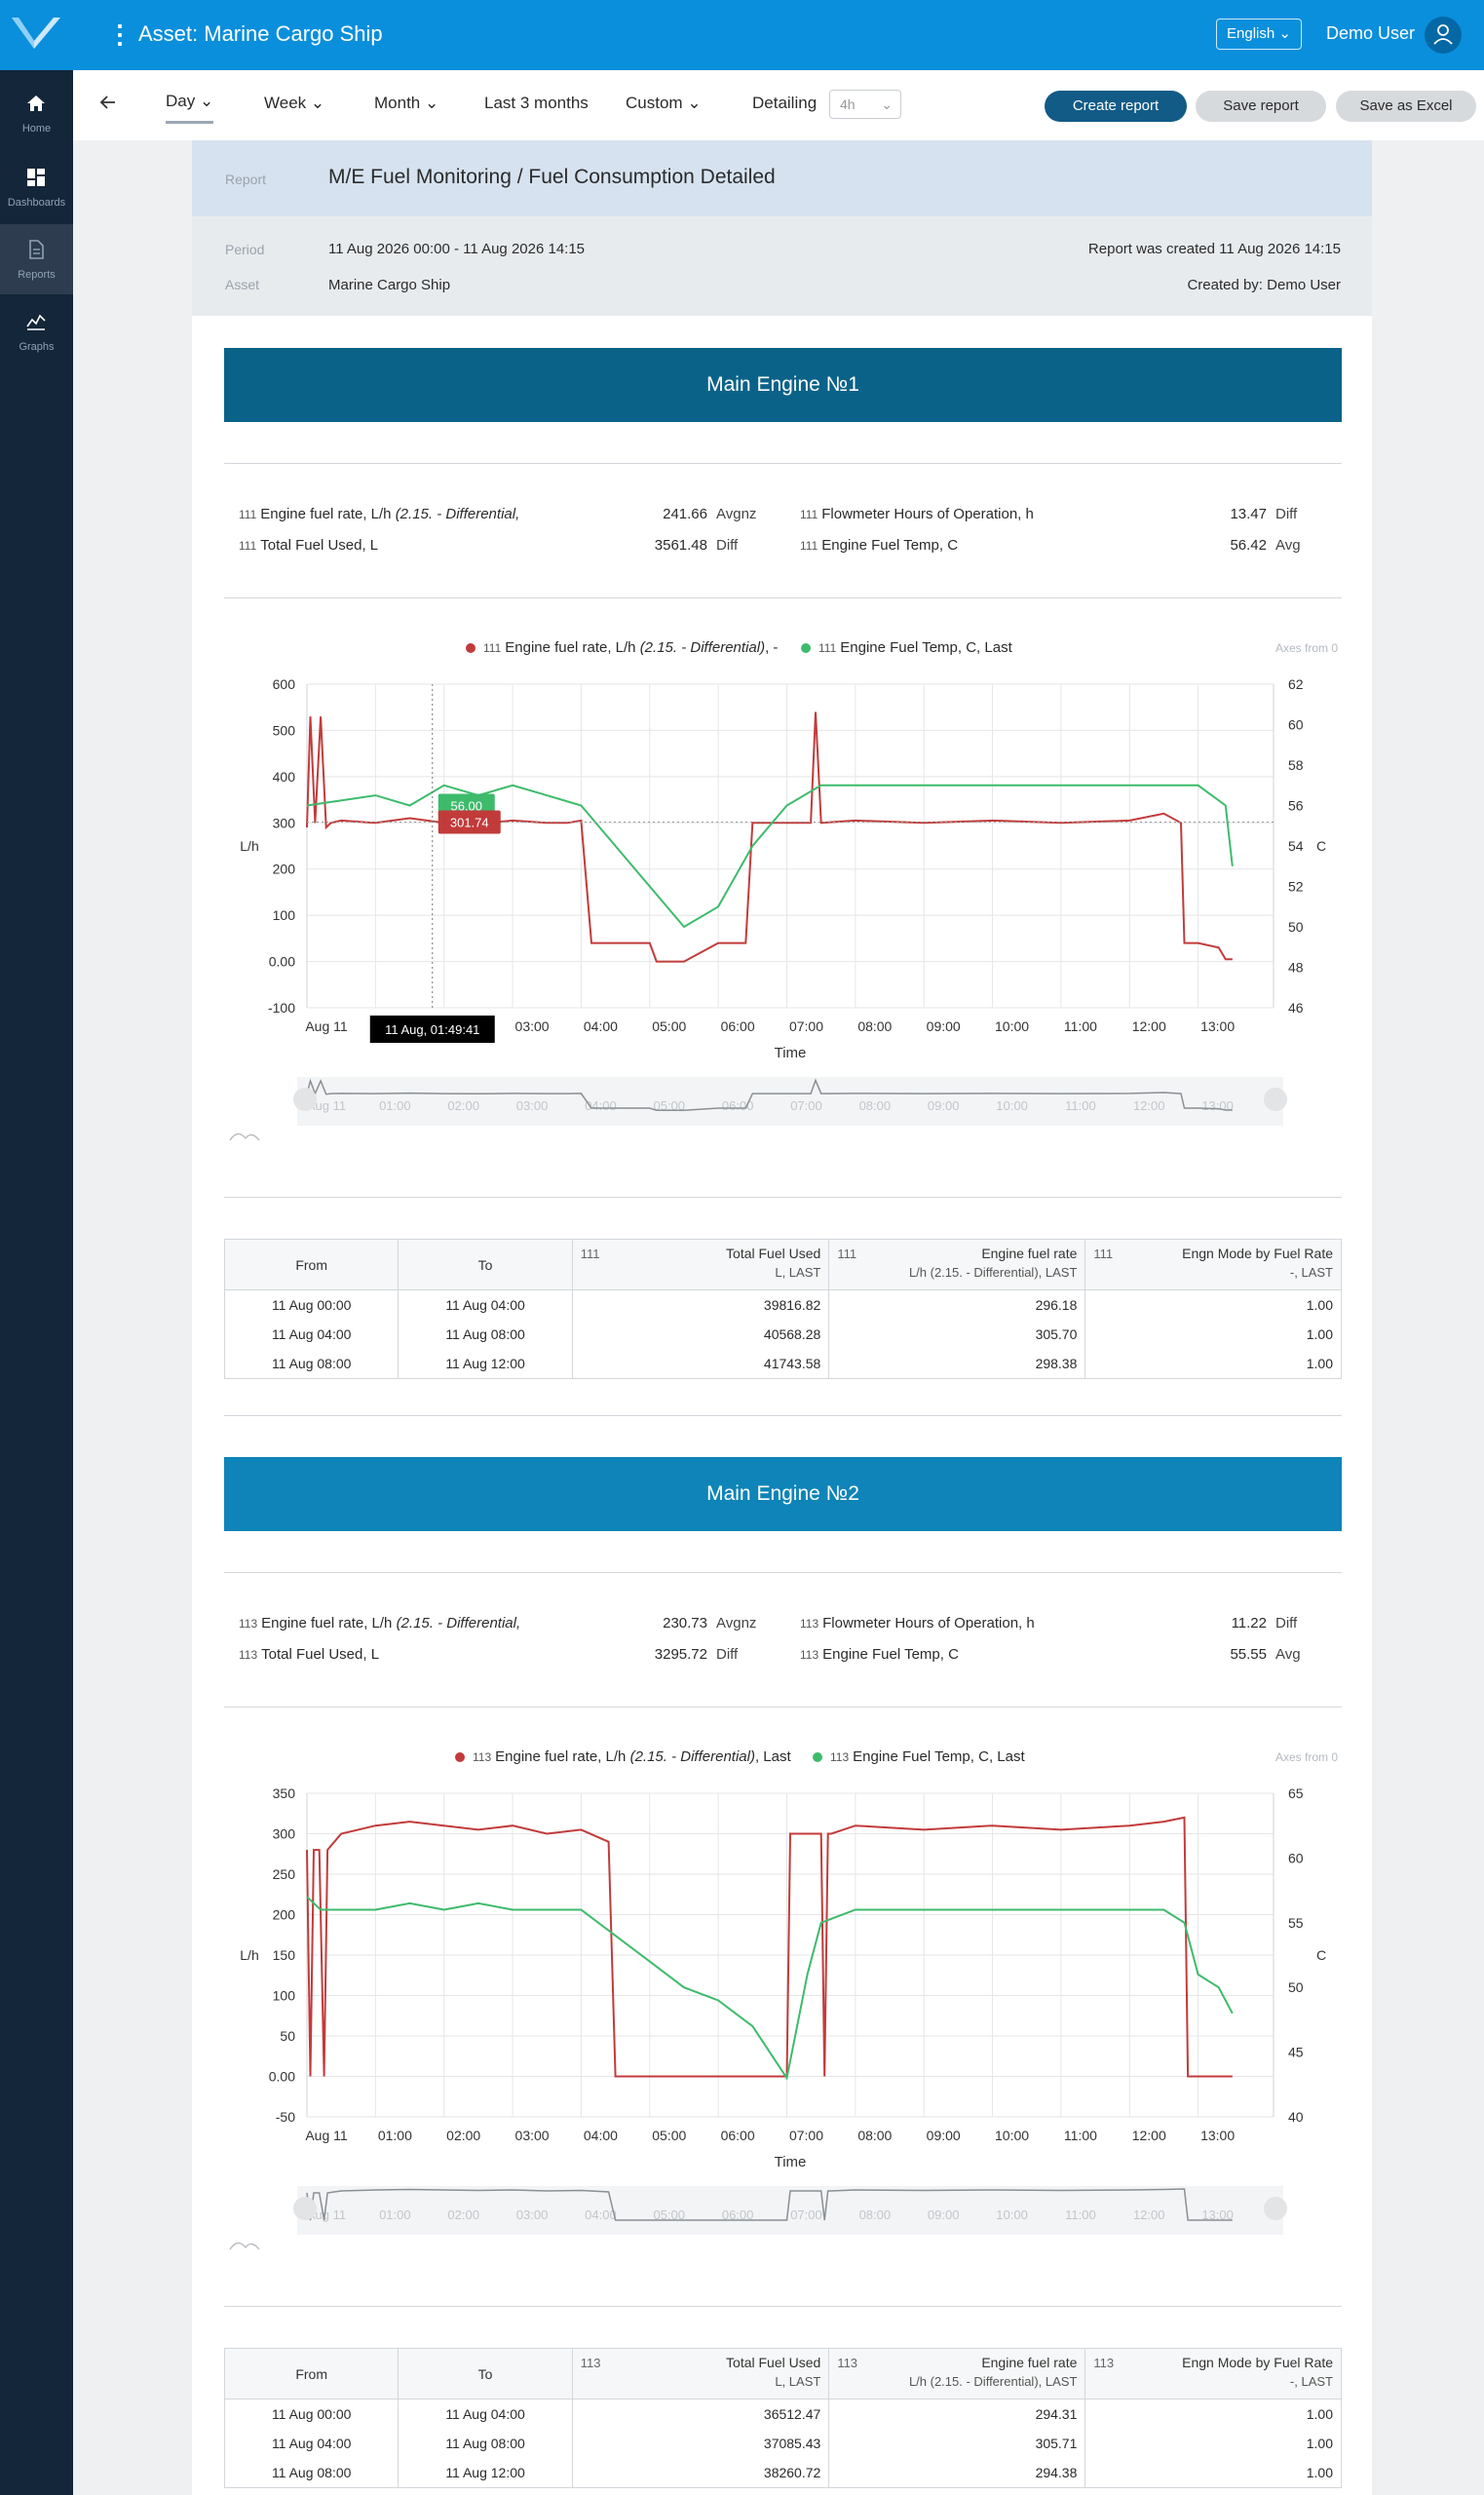 This screenshot has height=2495, width=1484. Describe the element at coordinates (36, 249) in the screenshot. I see `reports-icon` at that location.